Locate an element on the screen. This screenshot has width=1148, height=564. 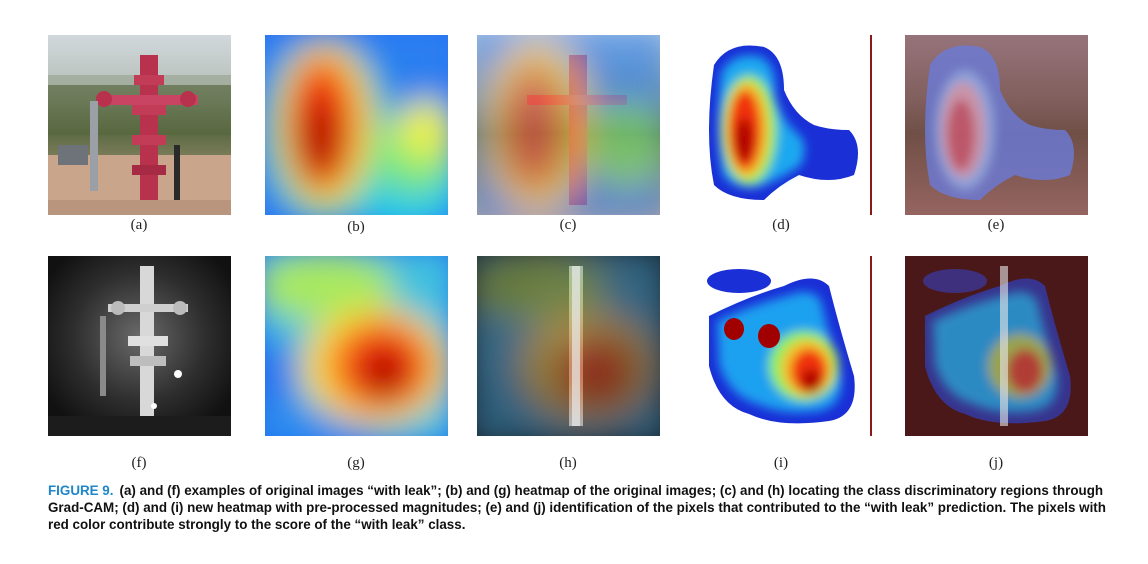
panel-i-processed-heatmap is located at coordinates (780, 346).